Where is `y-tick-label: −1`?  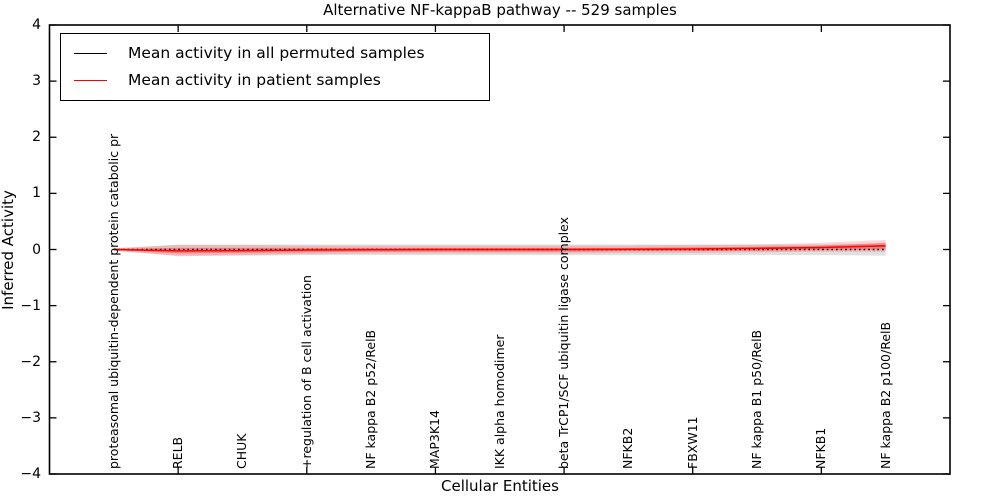 y-tick-label: −1 is located at coordinates (30, 305).